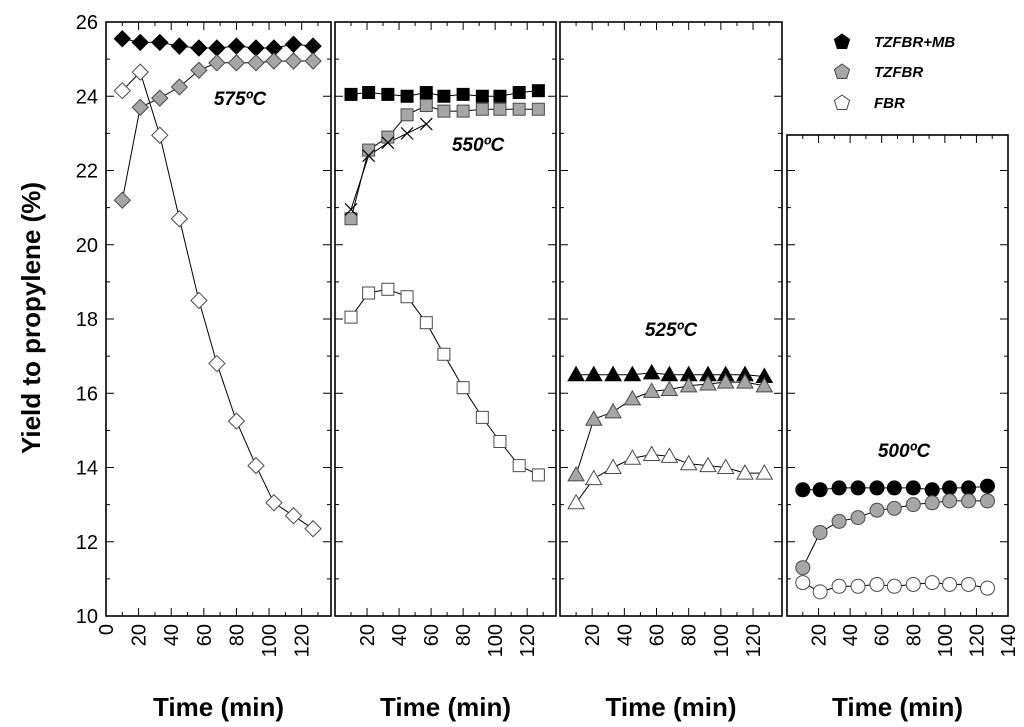  I want to click on y-axis-title: Yield to propylene (%), so click(31, 318).